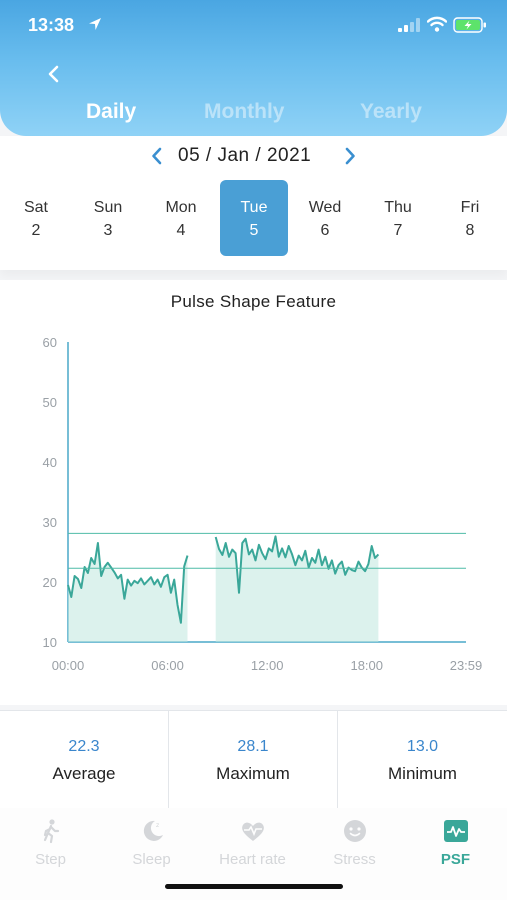 Image resolution: width=507 pixels, height=900 pixels. I want to click on face-icon, so click(355, 831).